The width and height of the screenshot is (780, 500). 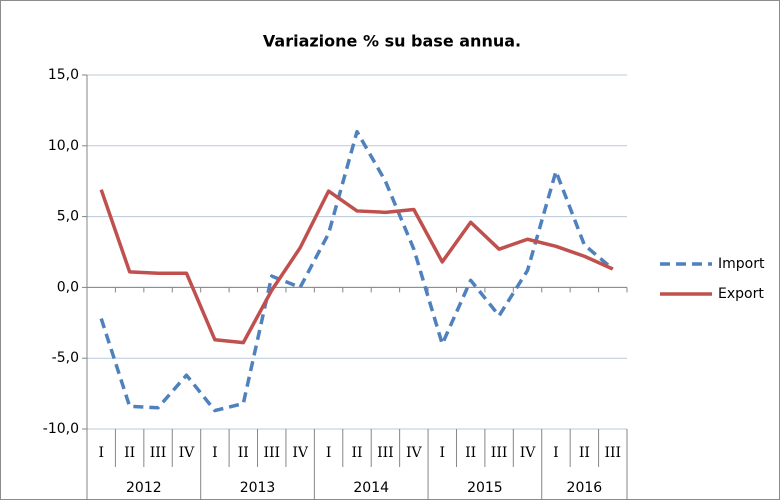 What do you see at coordinates (485, 488) in the screenshot?
I see `x-group-label: 2015` at bounding box center [485, 488].